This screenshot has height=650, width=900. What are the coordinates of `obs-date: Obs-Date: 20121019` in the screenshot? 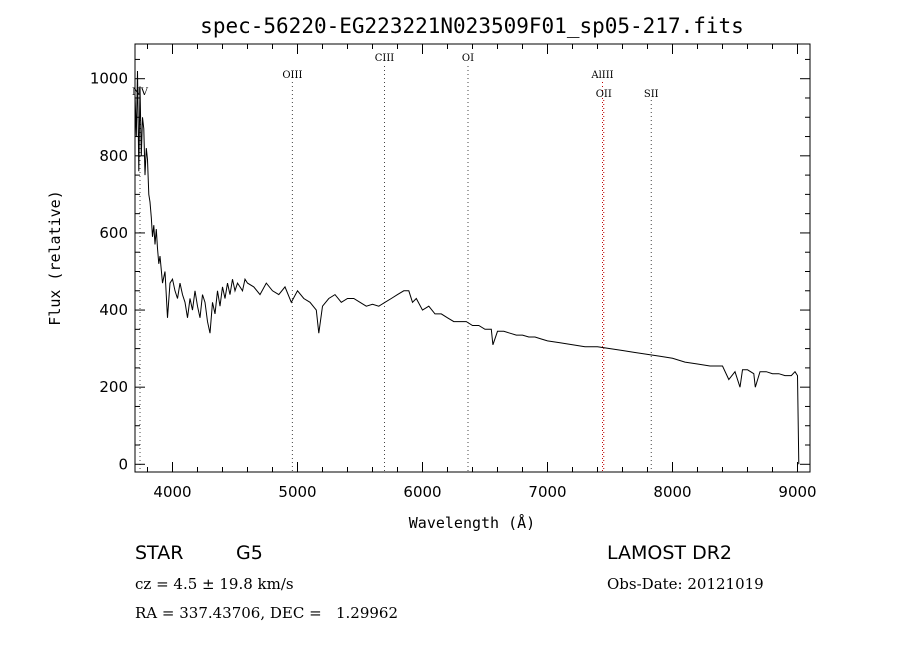 It's located at (685, 584).